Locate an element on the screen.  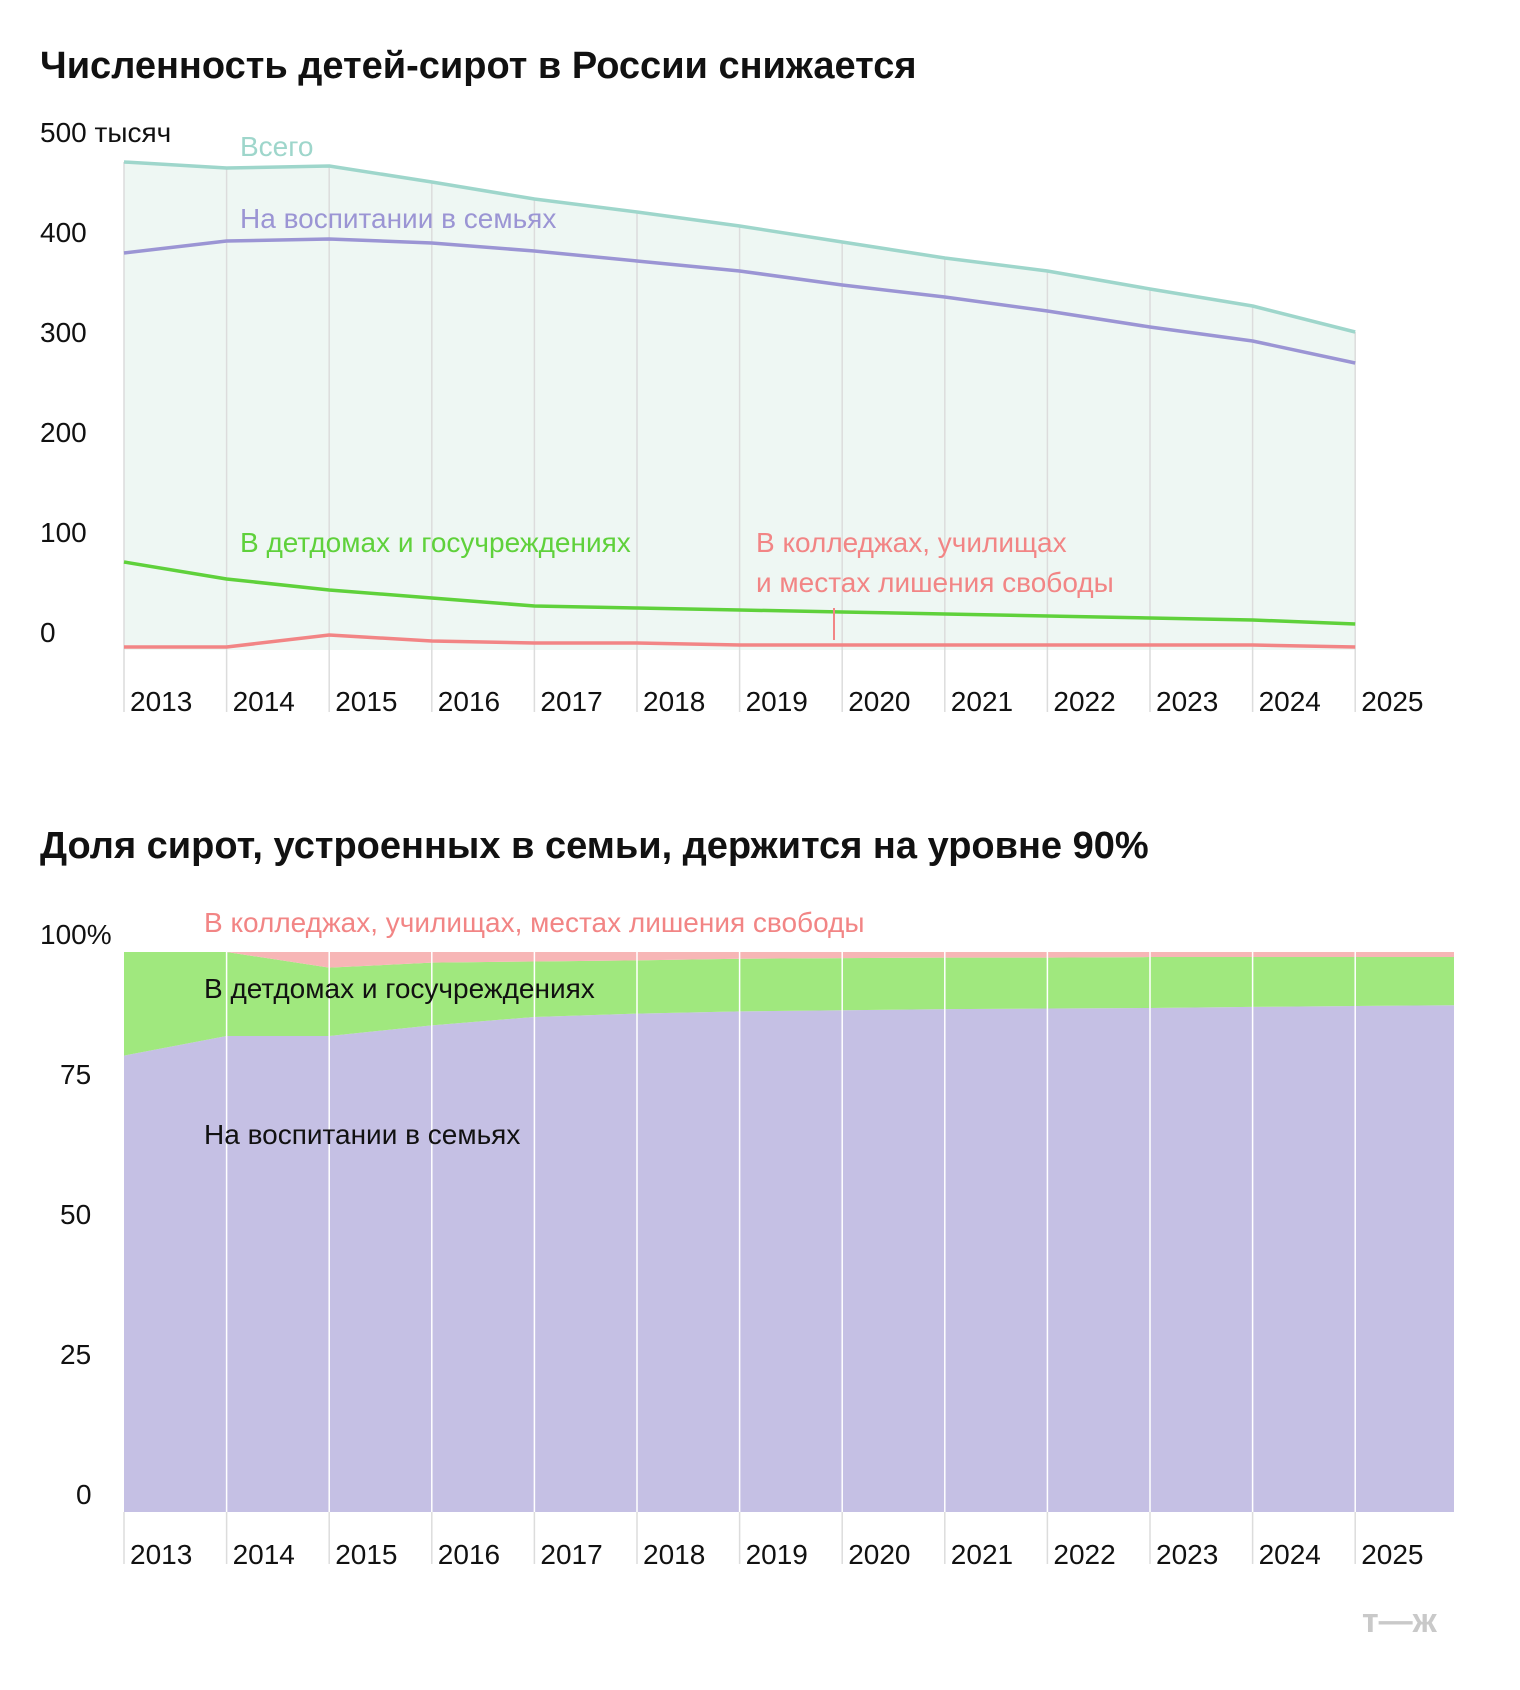
y-tick-label: 300 is located at coordinates (63, 332).